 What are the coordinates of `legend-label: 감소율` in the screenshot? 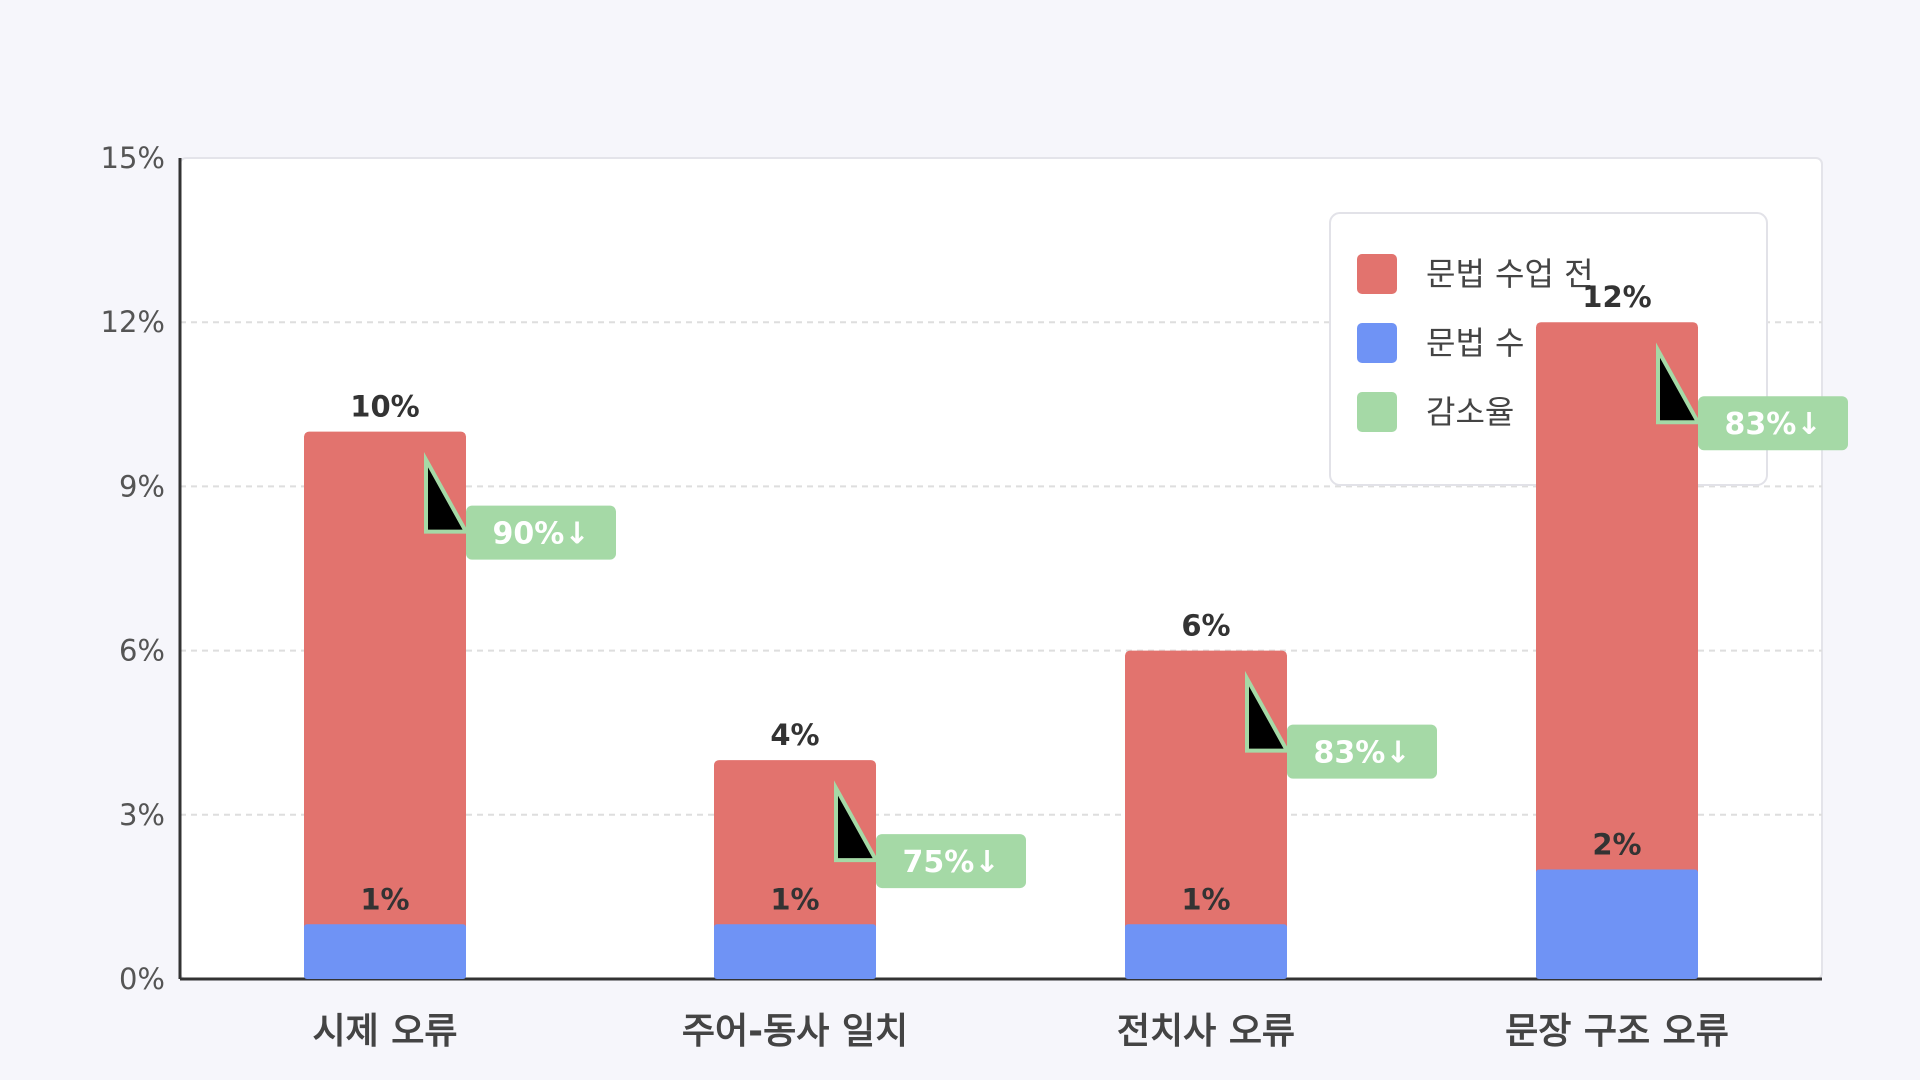 It's located at (1470, 412).